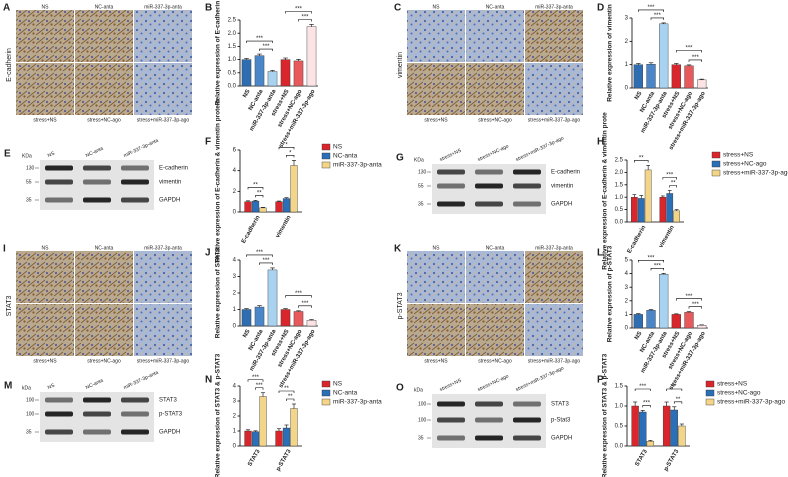  Describe the element at coordinates (436, 120) in the screenshot. I see `group-label: stress+NS` at that location.